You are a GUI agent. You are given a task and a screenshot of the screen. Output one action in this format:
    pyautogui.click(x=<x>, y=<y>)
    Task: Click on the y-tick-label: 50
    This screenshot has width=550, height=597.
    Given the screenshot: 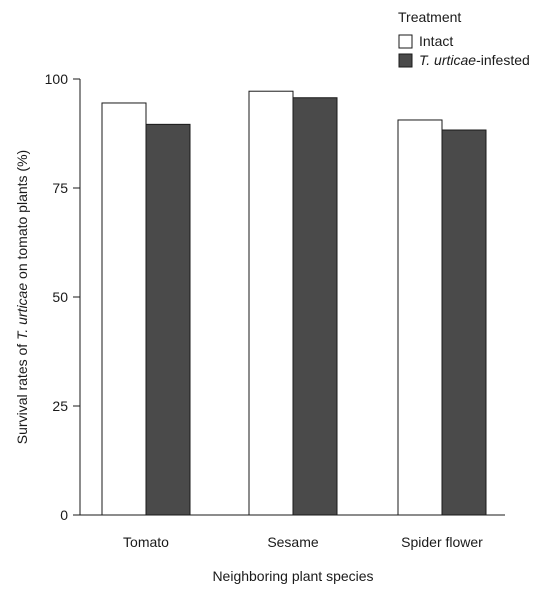 What is the action you would take?
    pyautogui.click(x=60, y=297)
    